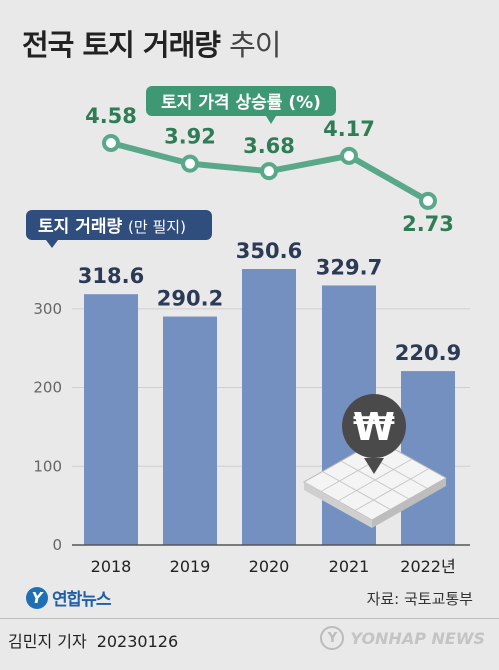 This screenshot has width=499, height=670. I want to click on bar-series-label-main: 토지 거래량, so click(83, 227).